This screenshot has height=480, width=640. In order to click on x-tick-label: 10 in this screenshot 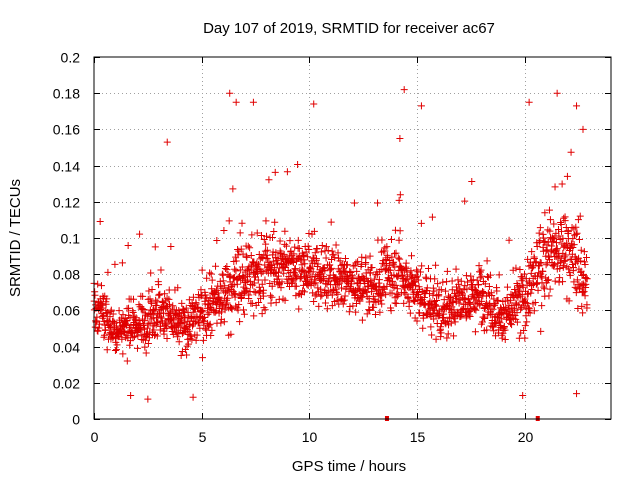, I will do `click(310, 437)`.